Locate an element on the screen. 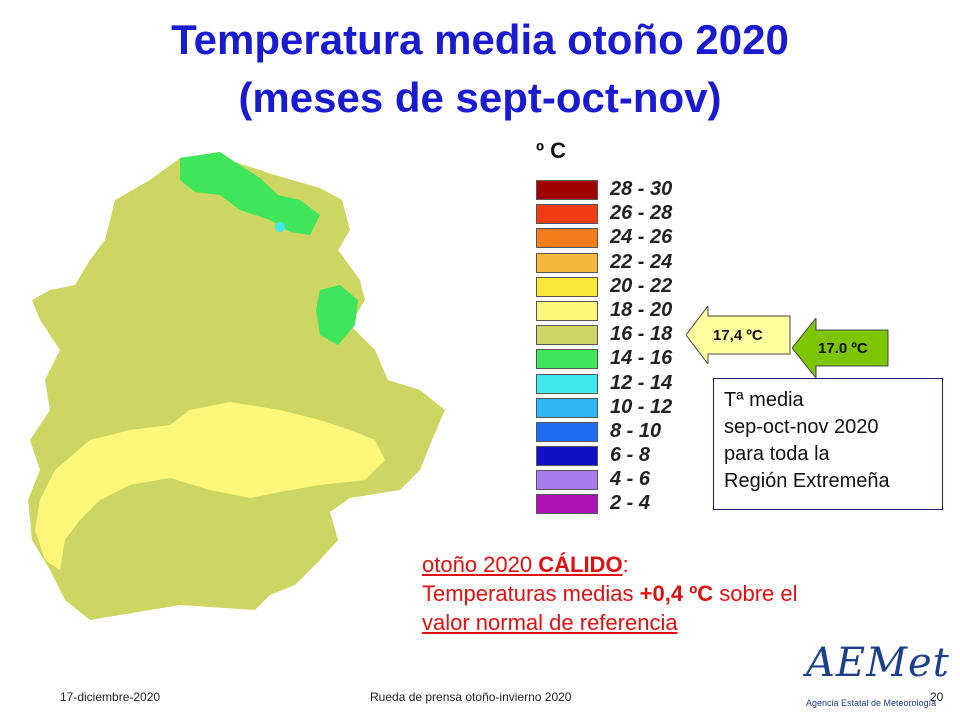 Image resolution: width=960 pixels, height=720 pixels. summary-line2-suffix: sobre el is located at coordinates (755, 593).